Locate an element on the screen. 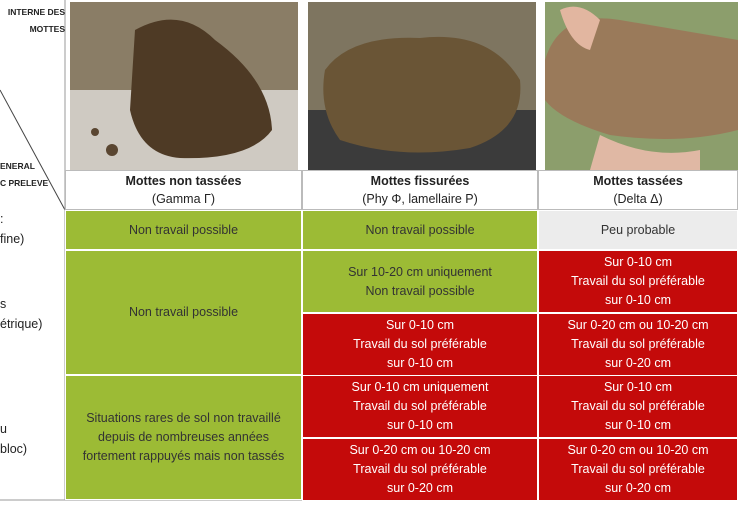  cell-text: Sur 0-10 cm uniquement is located at coordinates (420, 387).